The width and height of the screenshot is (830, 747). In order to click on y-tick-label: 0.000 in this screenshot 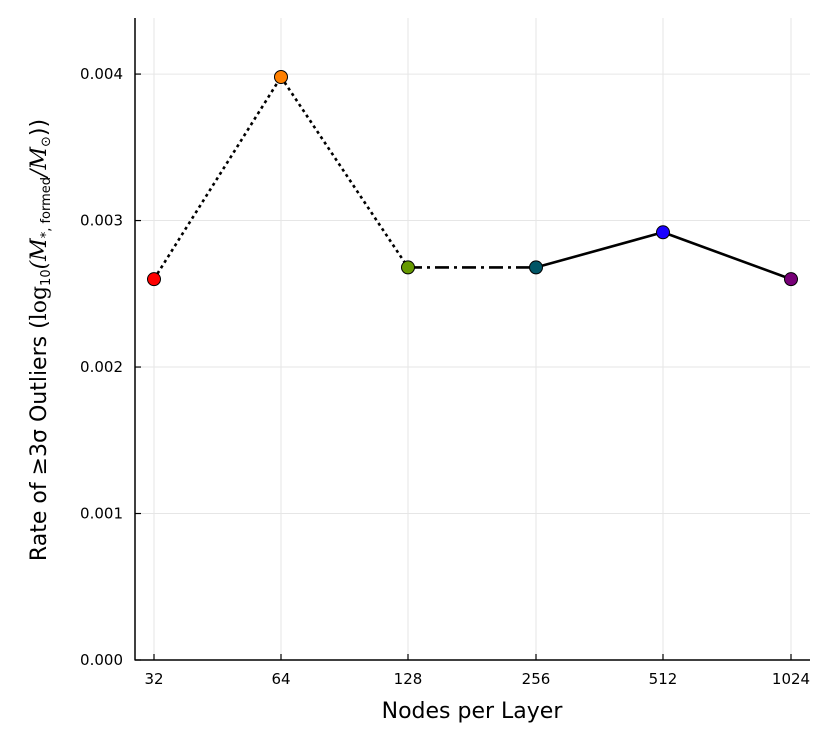, I will do `click(101, 660)`.